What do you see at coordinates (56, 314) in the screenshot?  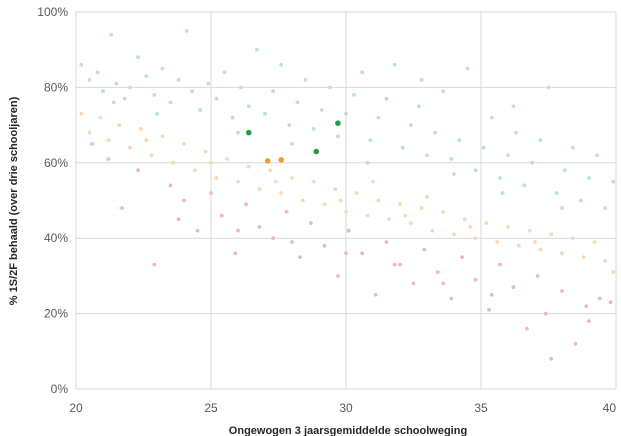 I see `y-tick-label: 20%` at bounding box center [56, 314].